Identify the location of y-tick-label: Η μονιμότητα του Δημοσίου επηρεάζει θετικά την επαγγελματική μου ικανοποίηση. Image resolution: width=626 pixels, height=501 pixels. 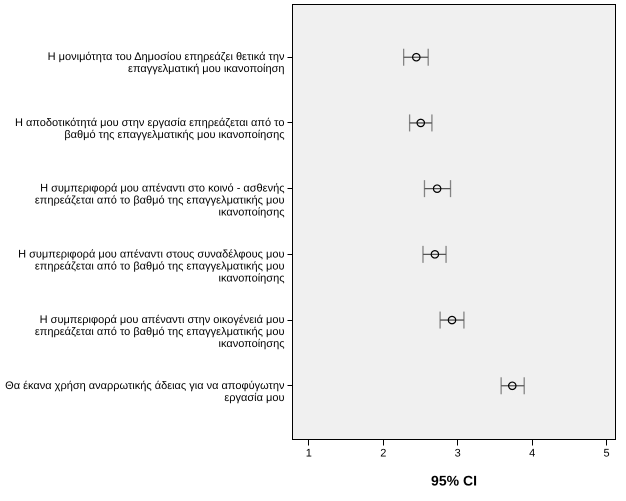
(166, 63).